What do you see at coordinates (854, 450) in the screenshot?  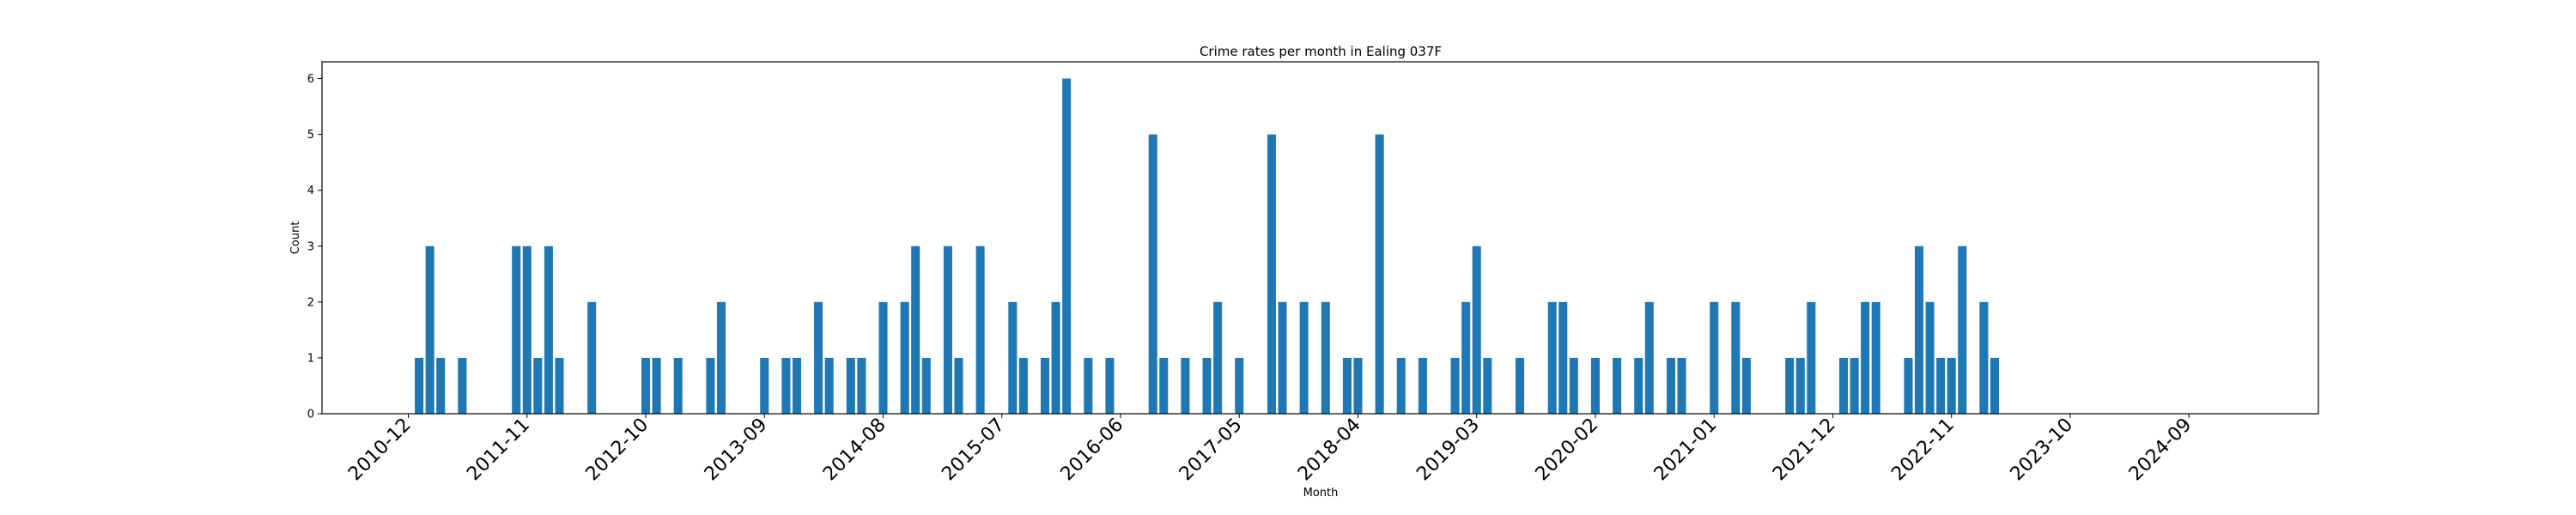 I see `x-tick-label: 2014-08` at bounding box center [854, 450].